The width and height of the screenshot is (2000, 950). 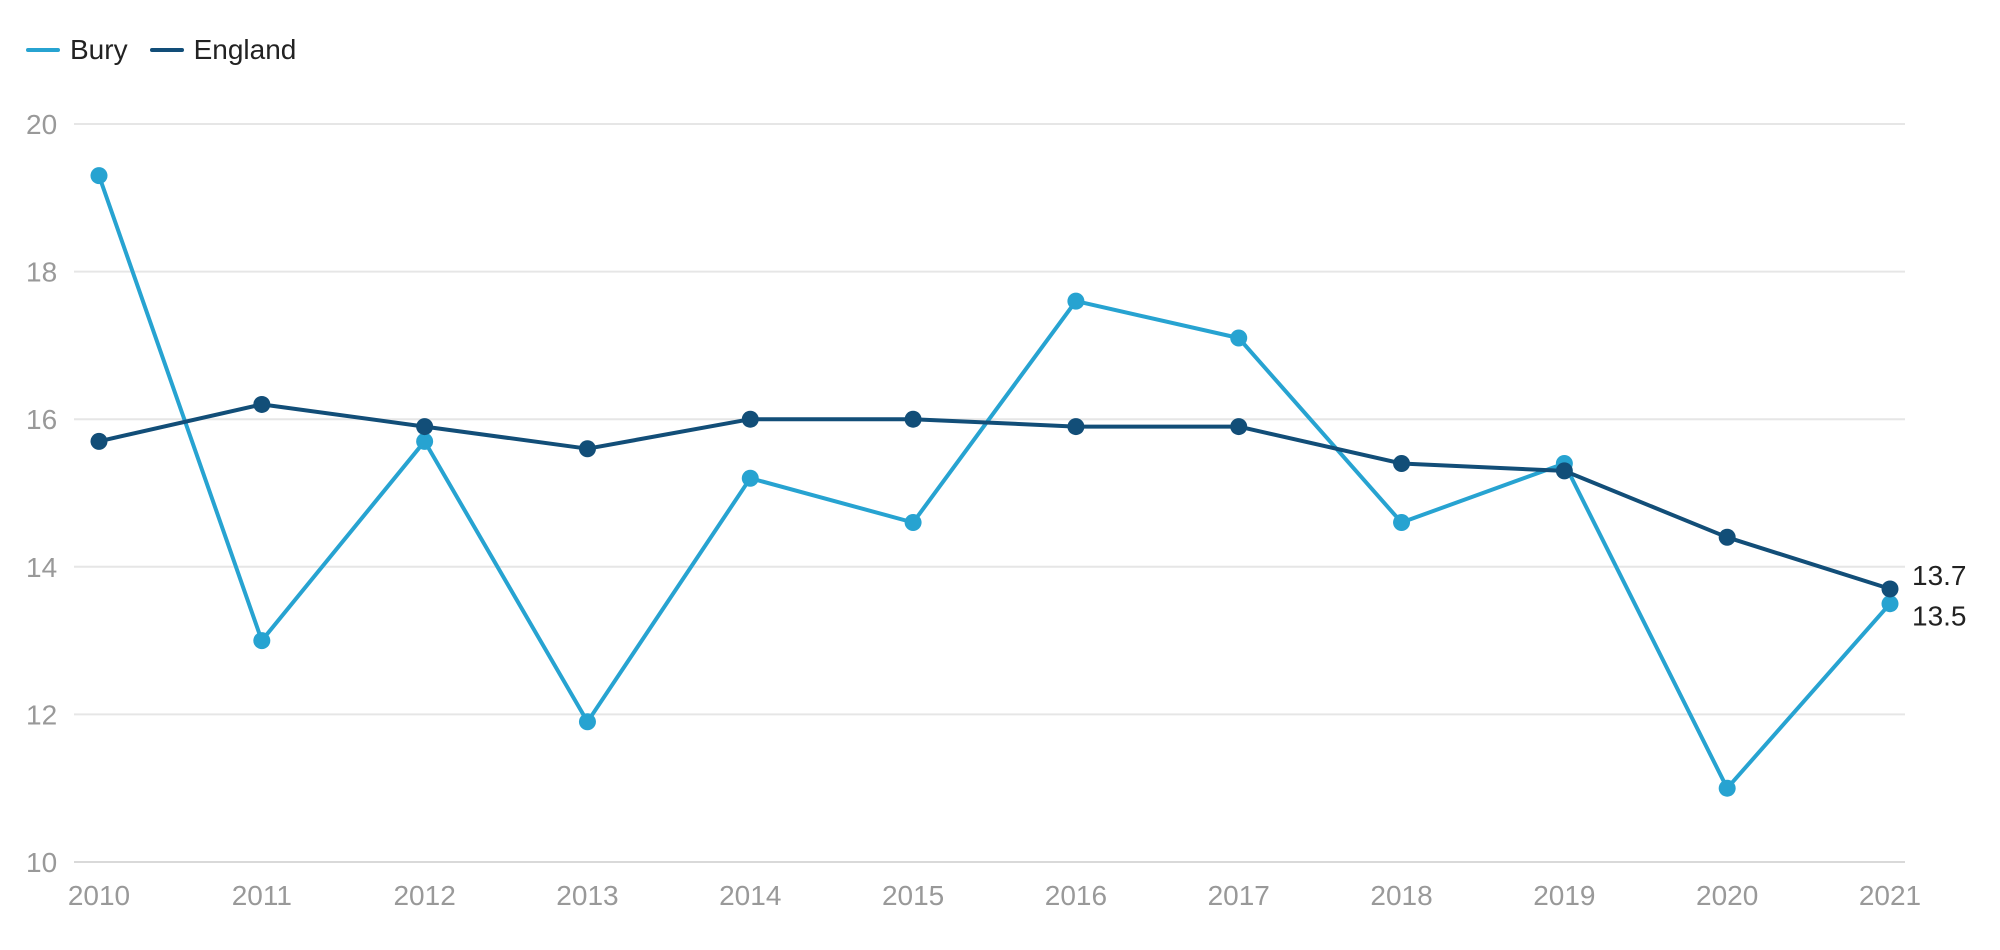 I want to click on data-point-england-2013, so click(x=587, y=449).